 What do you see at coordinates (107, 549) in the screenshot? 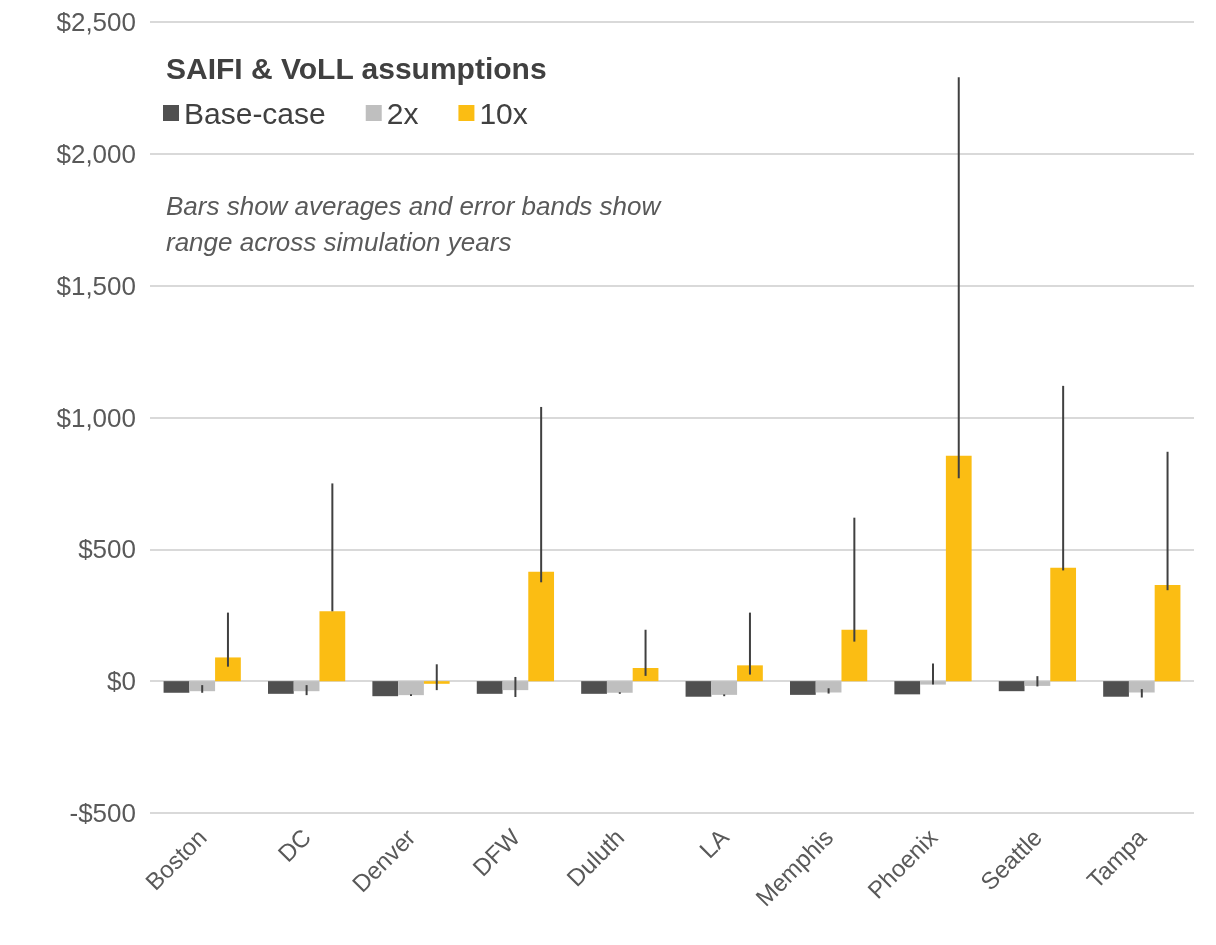
I see `y-tick-label: $500` at bounding box center [107, 549].